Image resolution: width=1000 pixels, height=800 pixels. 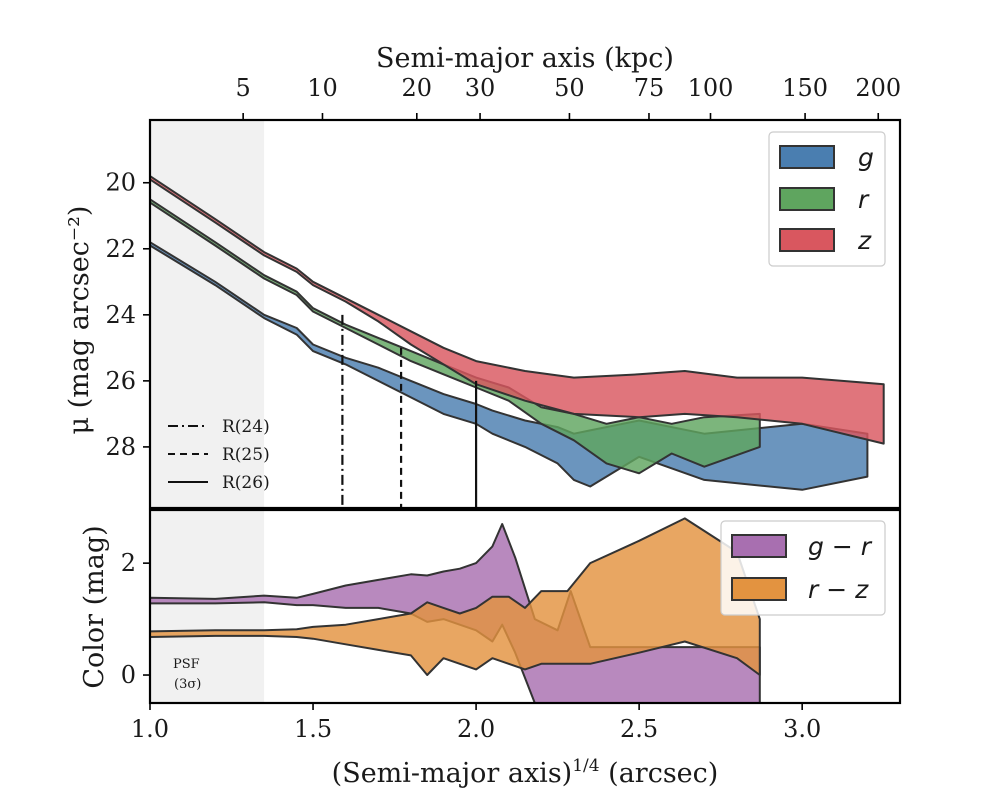 What do you see at coordinates (207, 606) in the screenshot?
I see `psf-region-bottom` at bounding box center [207, 606].